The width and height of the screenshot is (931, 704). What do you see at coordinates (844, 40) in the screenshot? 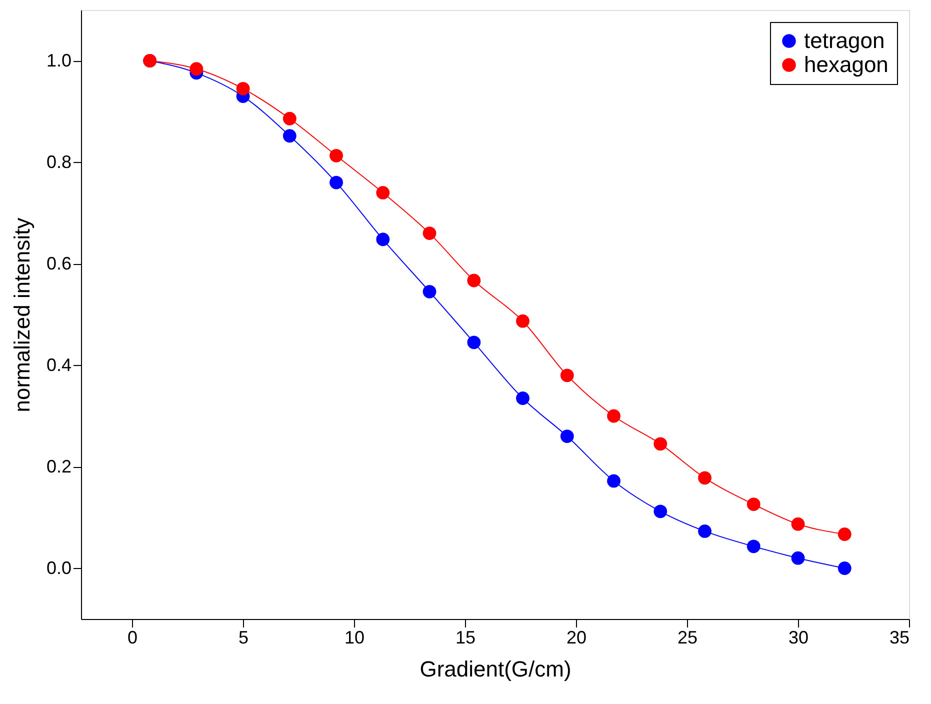
I see `legend-label: tetragon` at bounding box center [844, 40].